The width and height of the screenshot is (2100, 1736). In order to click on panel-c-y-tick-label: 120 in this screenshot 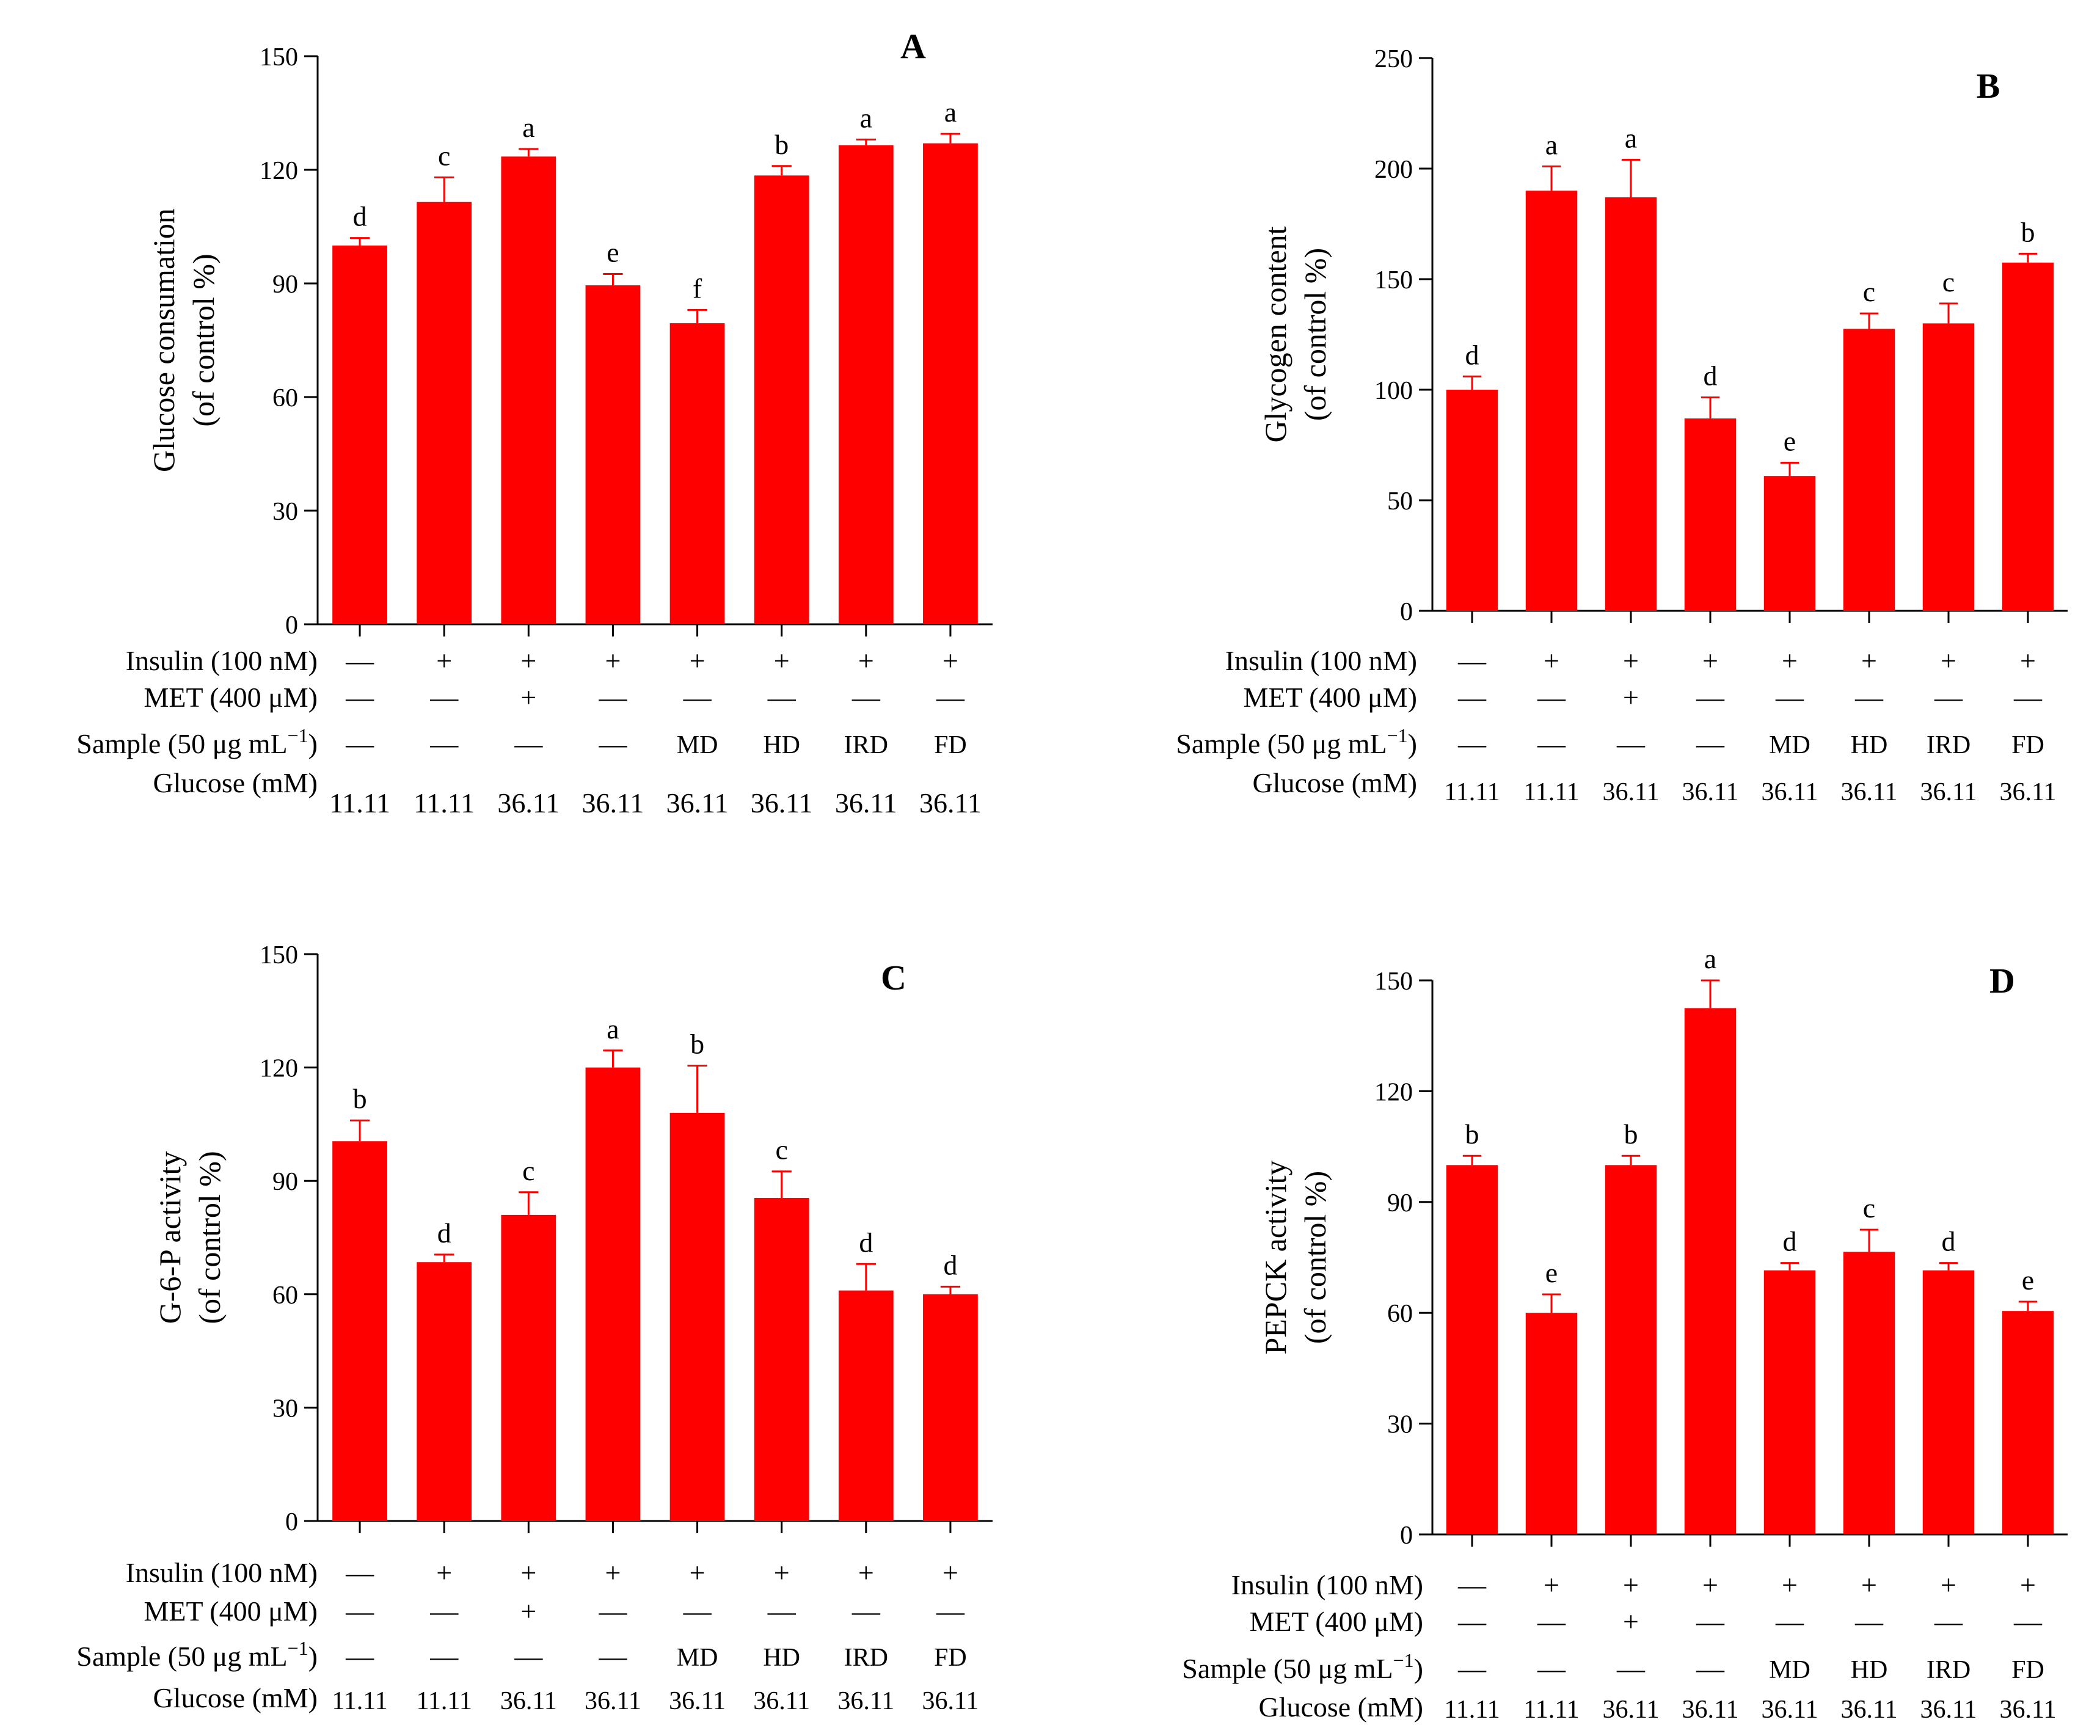, I will do `click(279, 1069)`.